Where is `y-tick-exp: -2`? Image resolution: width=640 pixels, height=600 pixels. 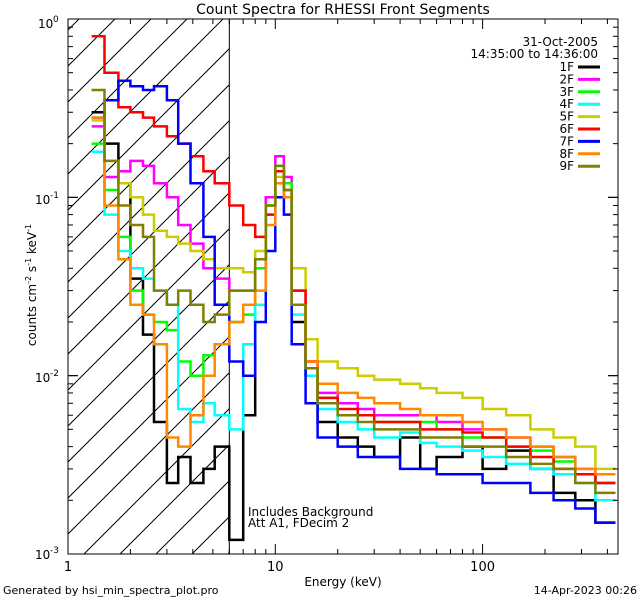
y-tick-exp: -2 is located at coordinates (54, 374).